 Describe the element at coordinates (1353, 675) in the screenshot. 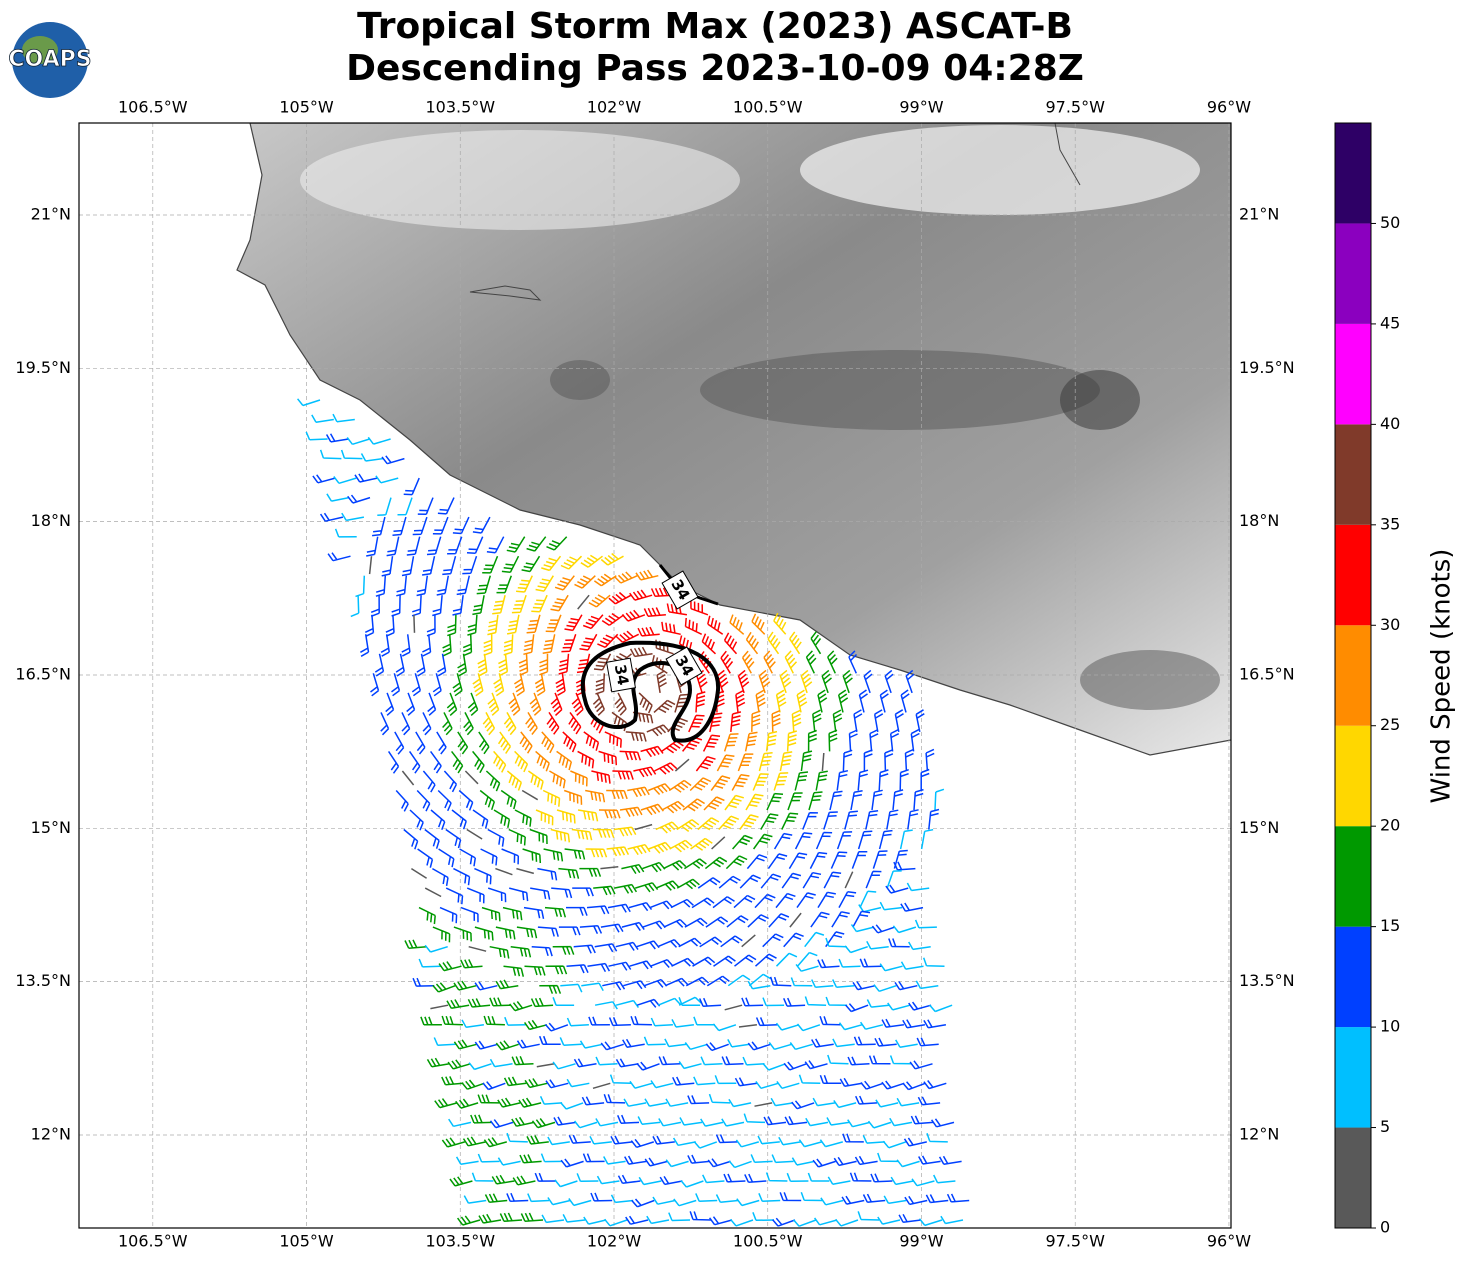

I see `colorbar-bin` at that location.